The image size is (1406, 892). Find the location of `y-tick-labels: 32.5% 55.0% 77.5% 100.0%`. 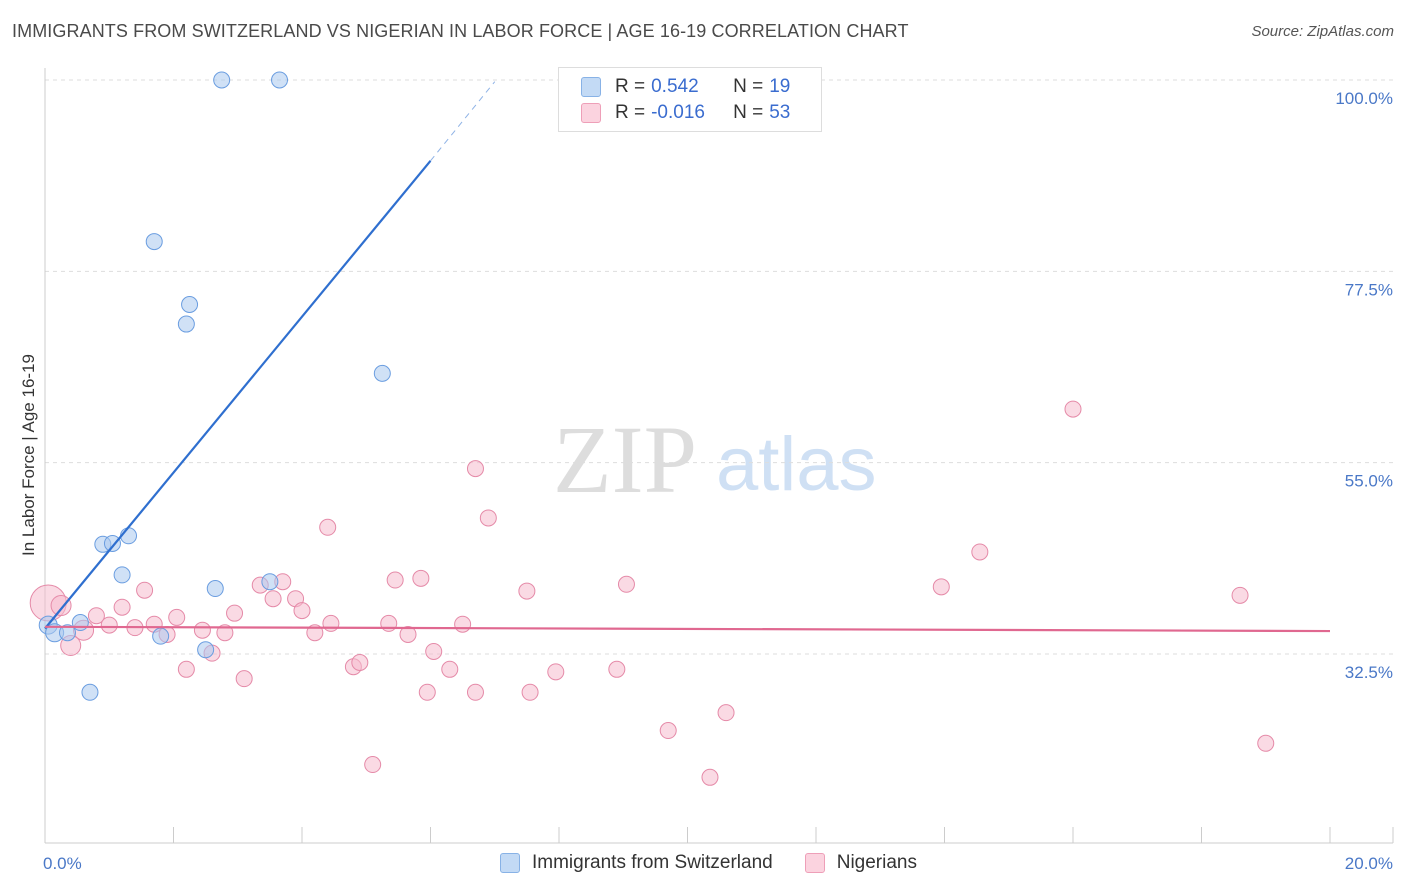

y-tick-labels: 32.5% 55.0% 77.5% 100.0% is located at coordinates (1364, 385).